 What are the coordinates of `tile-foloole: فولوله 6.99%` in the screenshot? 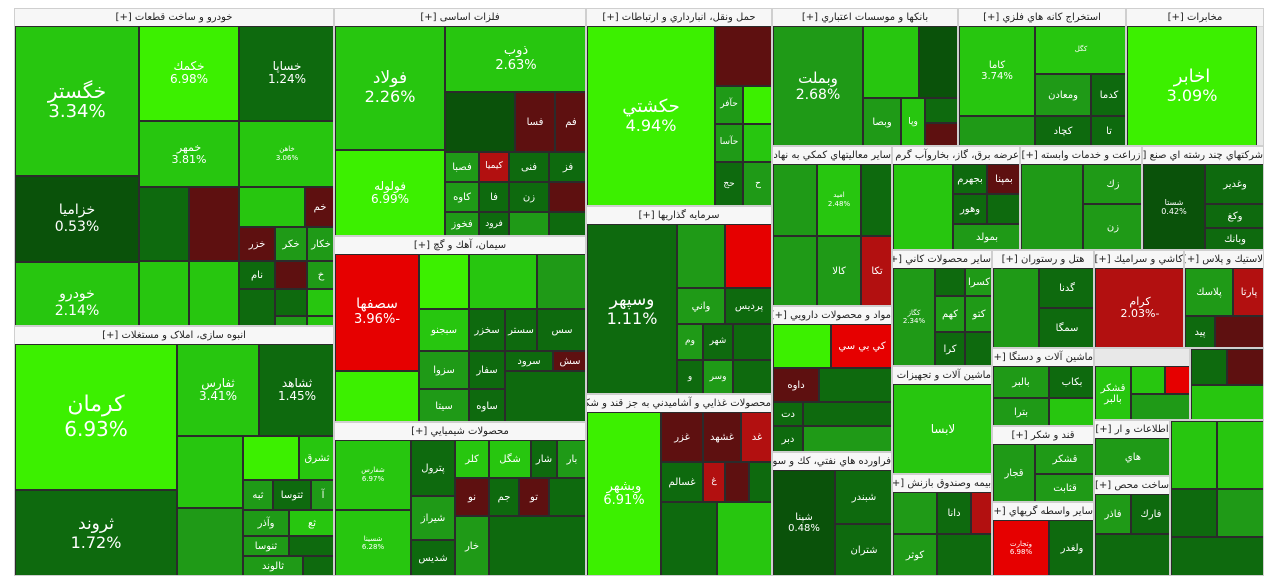 It's located at (390, 192).